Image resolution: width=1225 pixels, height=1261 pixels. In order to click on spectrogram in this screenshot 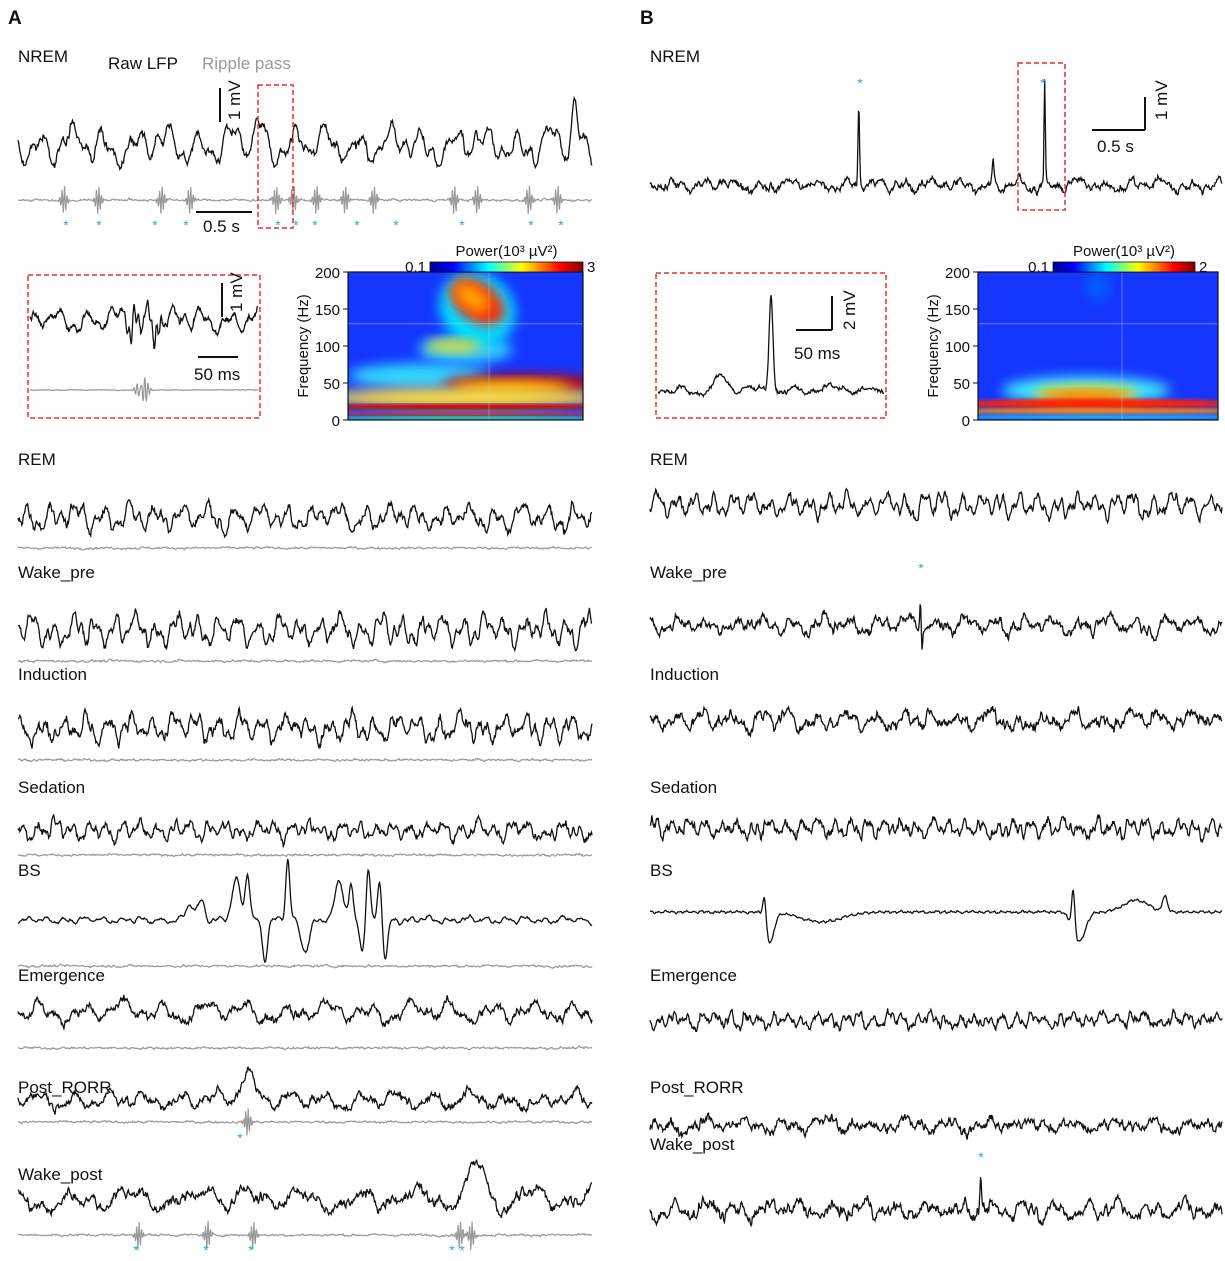, I will do `click(465, 346)`.